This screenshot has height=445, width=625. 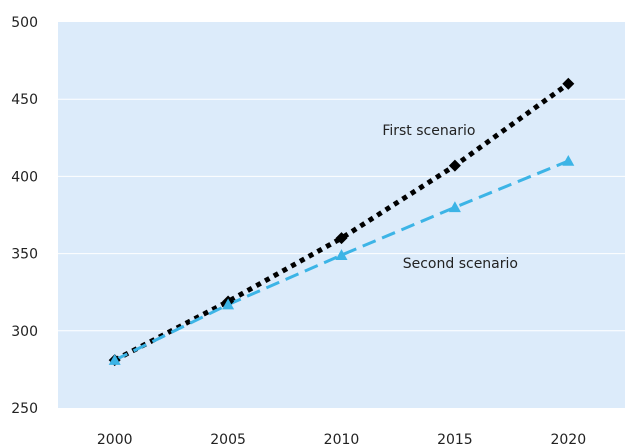 What do you see at coordinates (454, 207) in the screenshot?
I see `marker-second-scenario-2015` at bounding box center [454, 207].